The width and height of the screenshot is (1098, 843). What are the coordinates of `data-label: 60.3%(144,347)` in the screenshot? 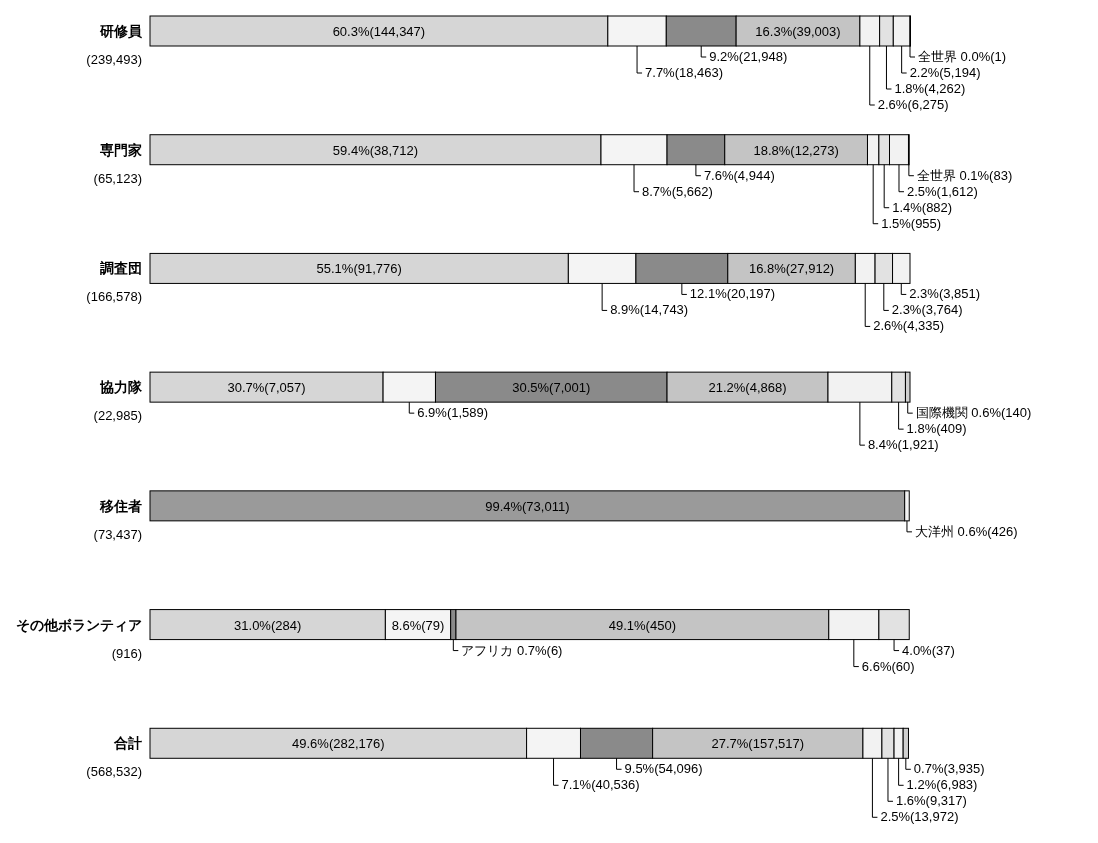 It's located at (379, 31).